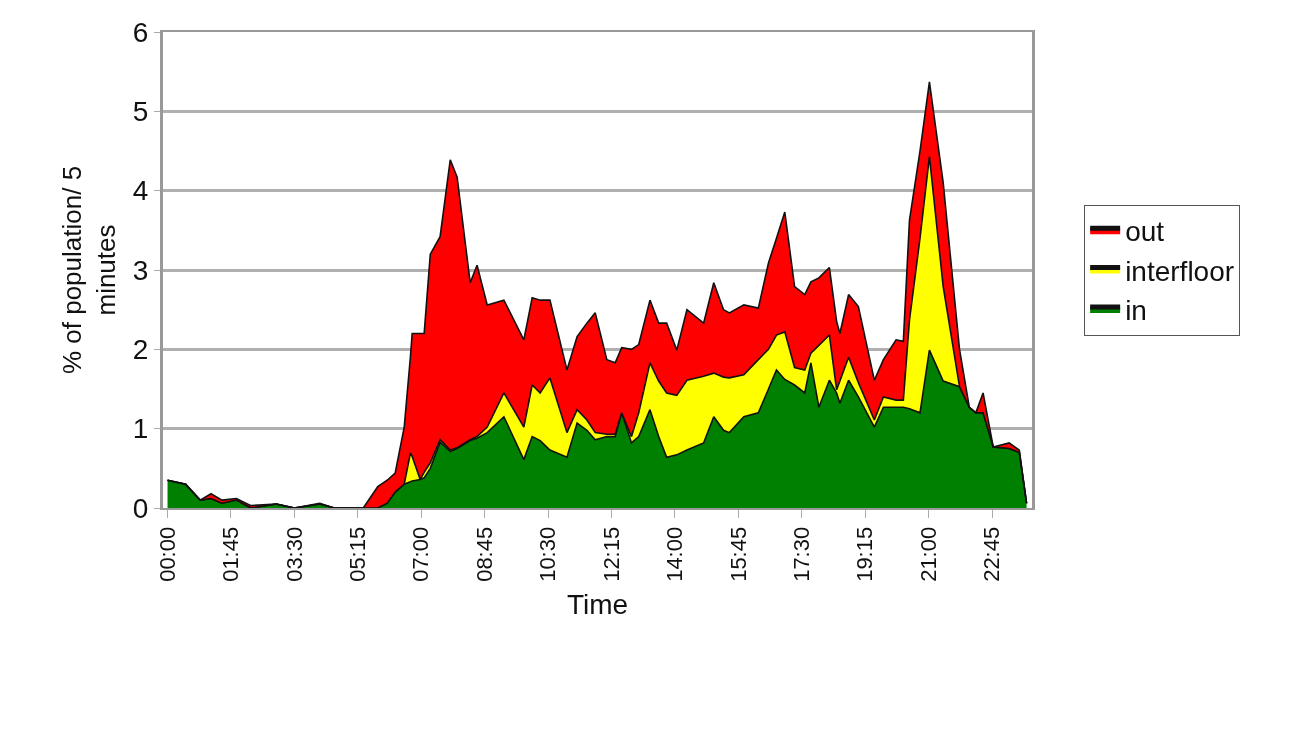 The image size is (1290, 736). I want to click on y-tick-label: 3, so click(140, 270).